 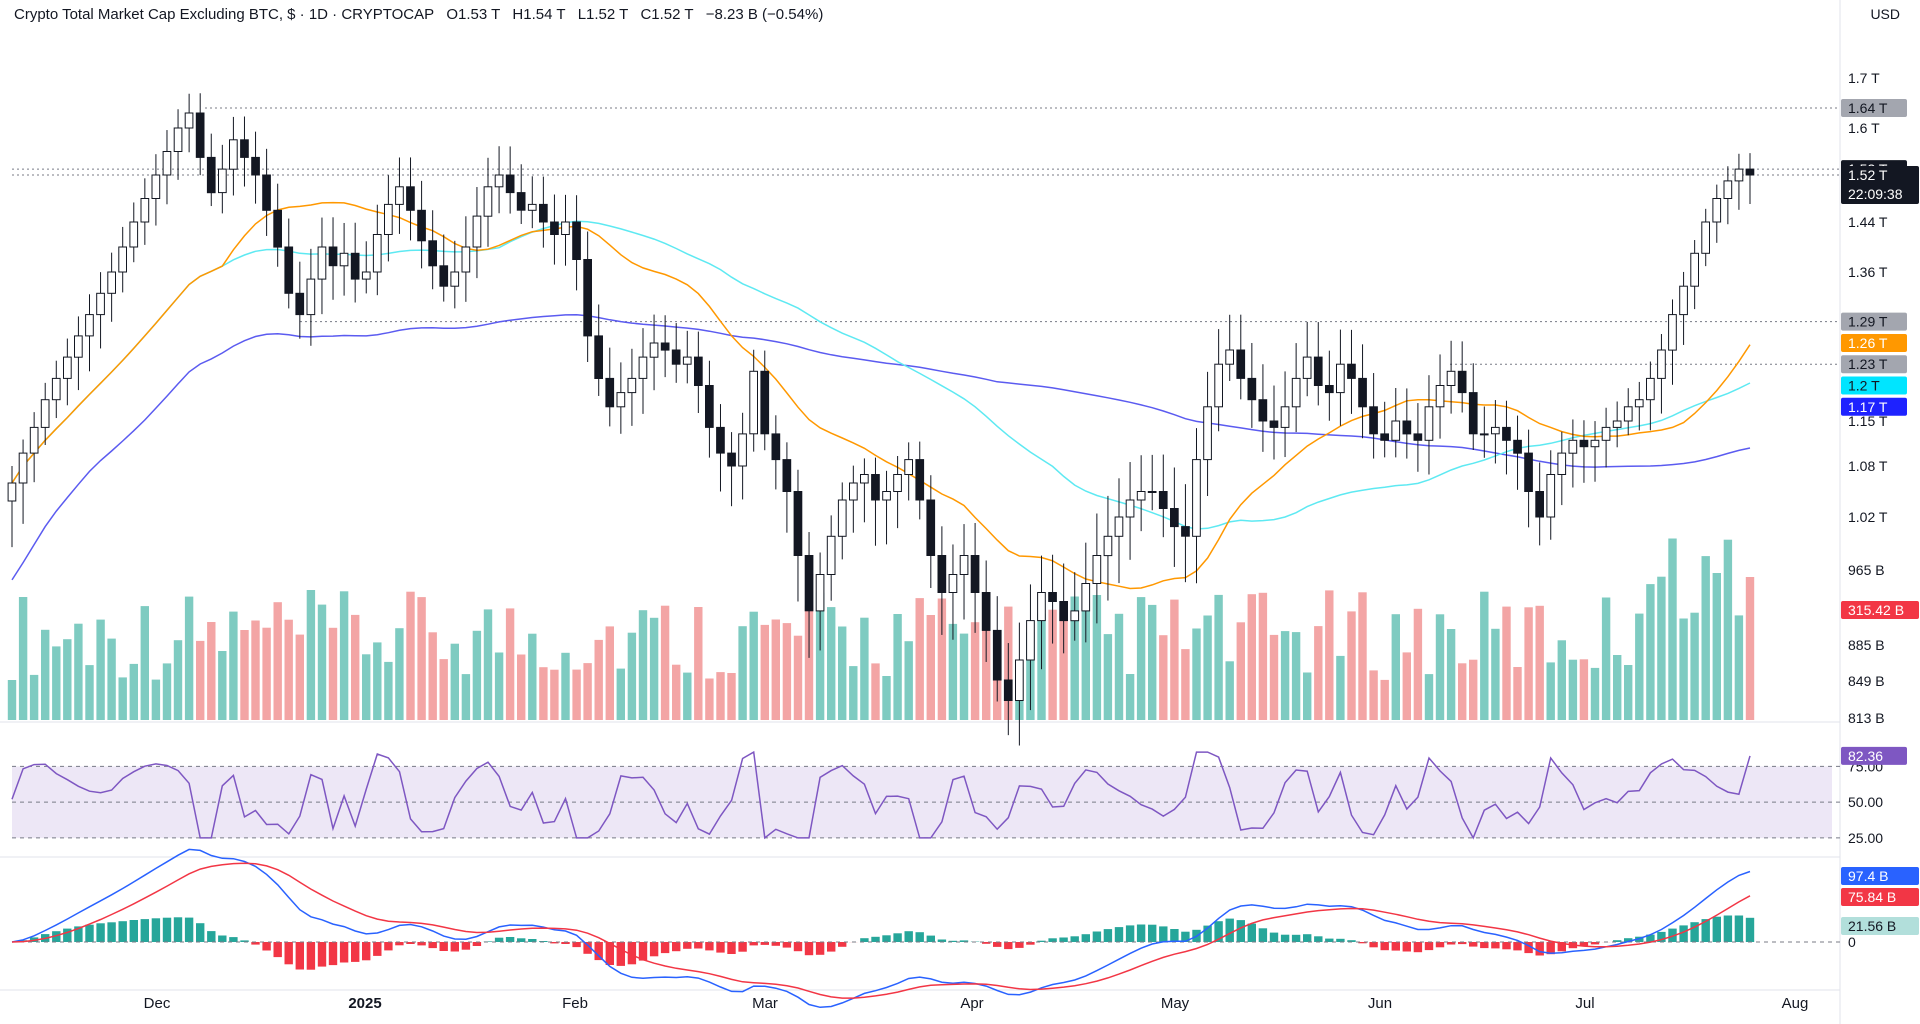 I want to click on currency-label: USD, so click(x=1885, y=14).